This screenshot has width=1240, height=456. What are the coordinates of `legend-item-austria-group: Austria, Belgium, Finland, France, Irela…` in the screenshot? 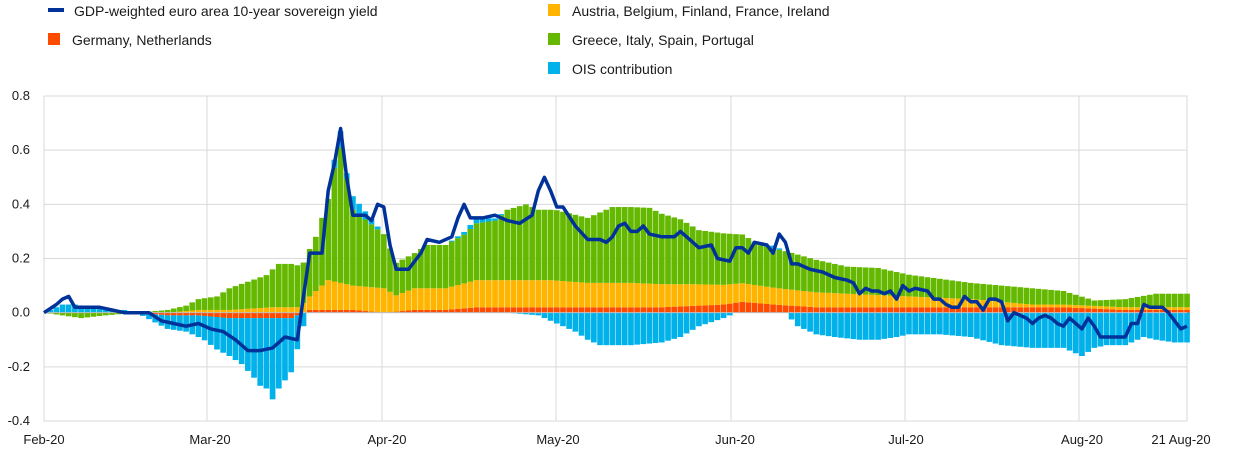 It's located at (689, 11).